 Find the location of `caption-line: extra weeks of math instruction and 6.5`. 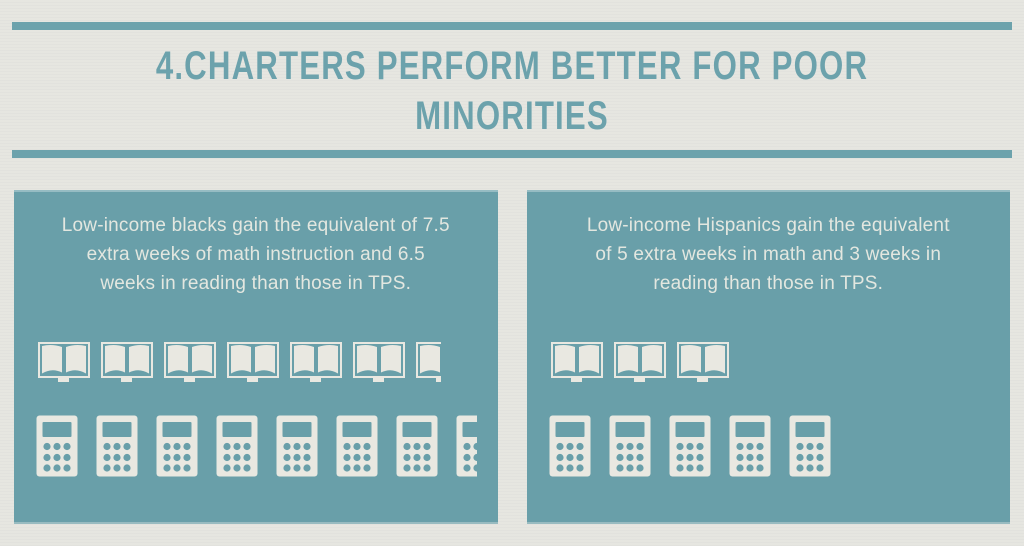

caption-line: extra weeks of math instruction and 6.5 is located at coordinates (255, 254).